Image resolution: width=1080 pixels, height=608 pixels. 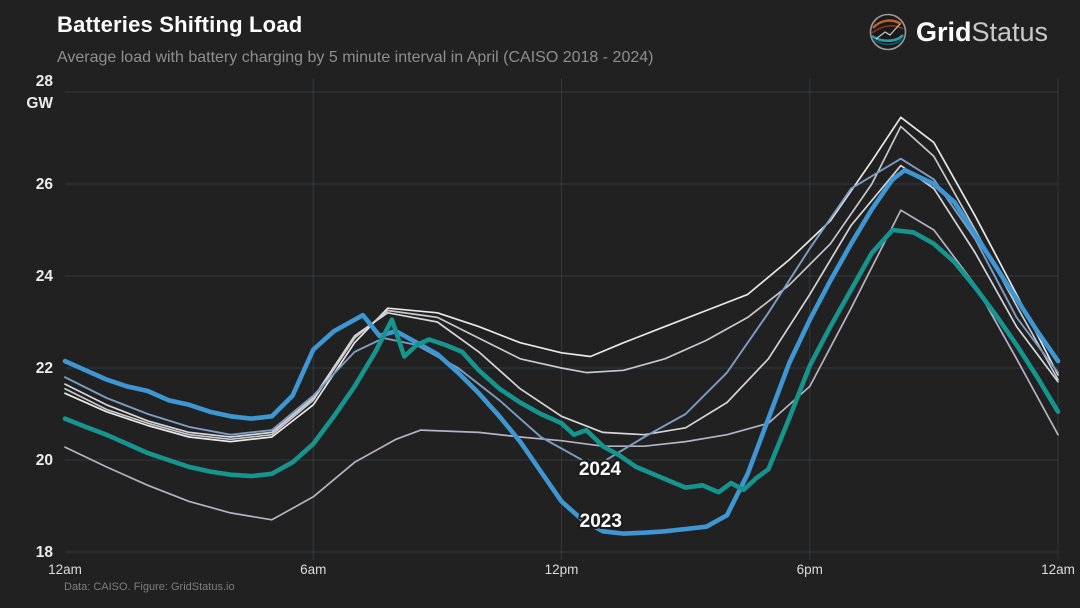 I want to click on gridstatus-logo-text: GridStatus, so click(x=982, y=32).